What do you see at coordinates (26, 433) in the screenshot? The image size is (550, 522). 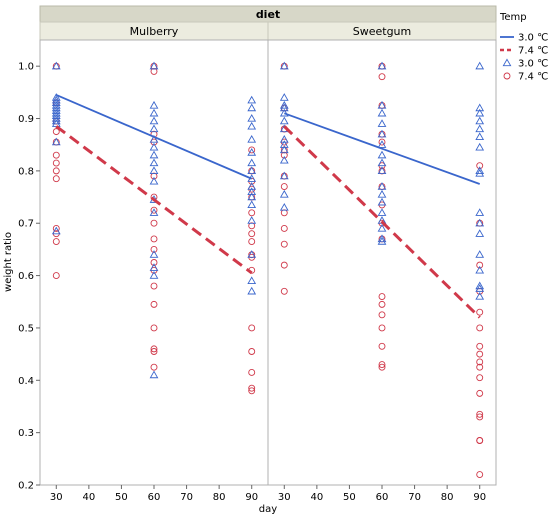 I see `y-tick-label: 0.3` at bounding box center [26, 433].